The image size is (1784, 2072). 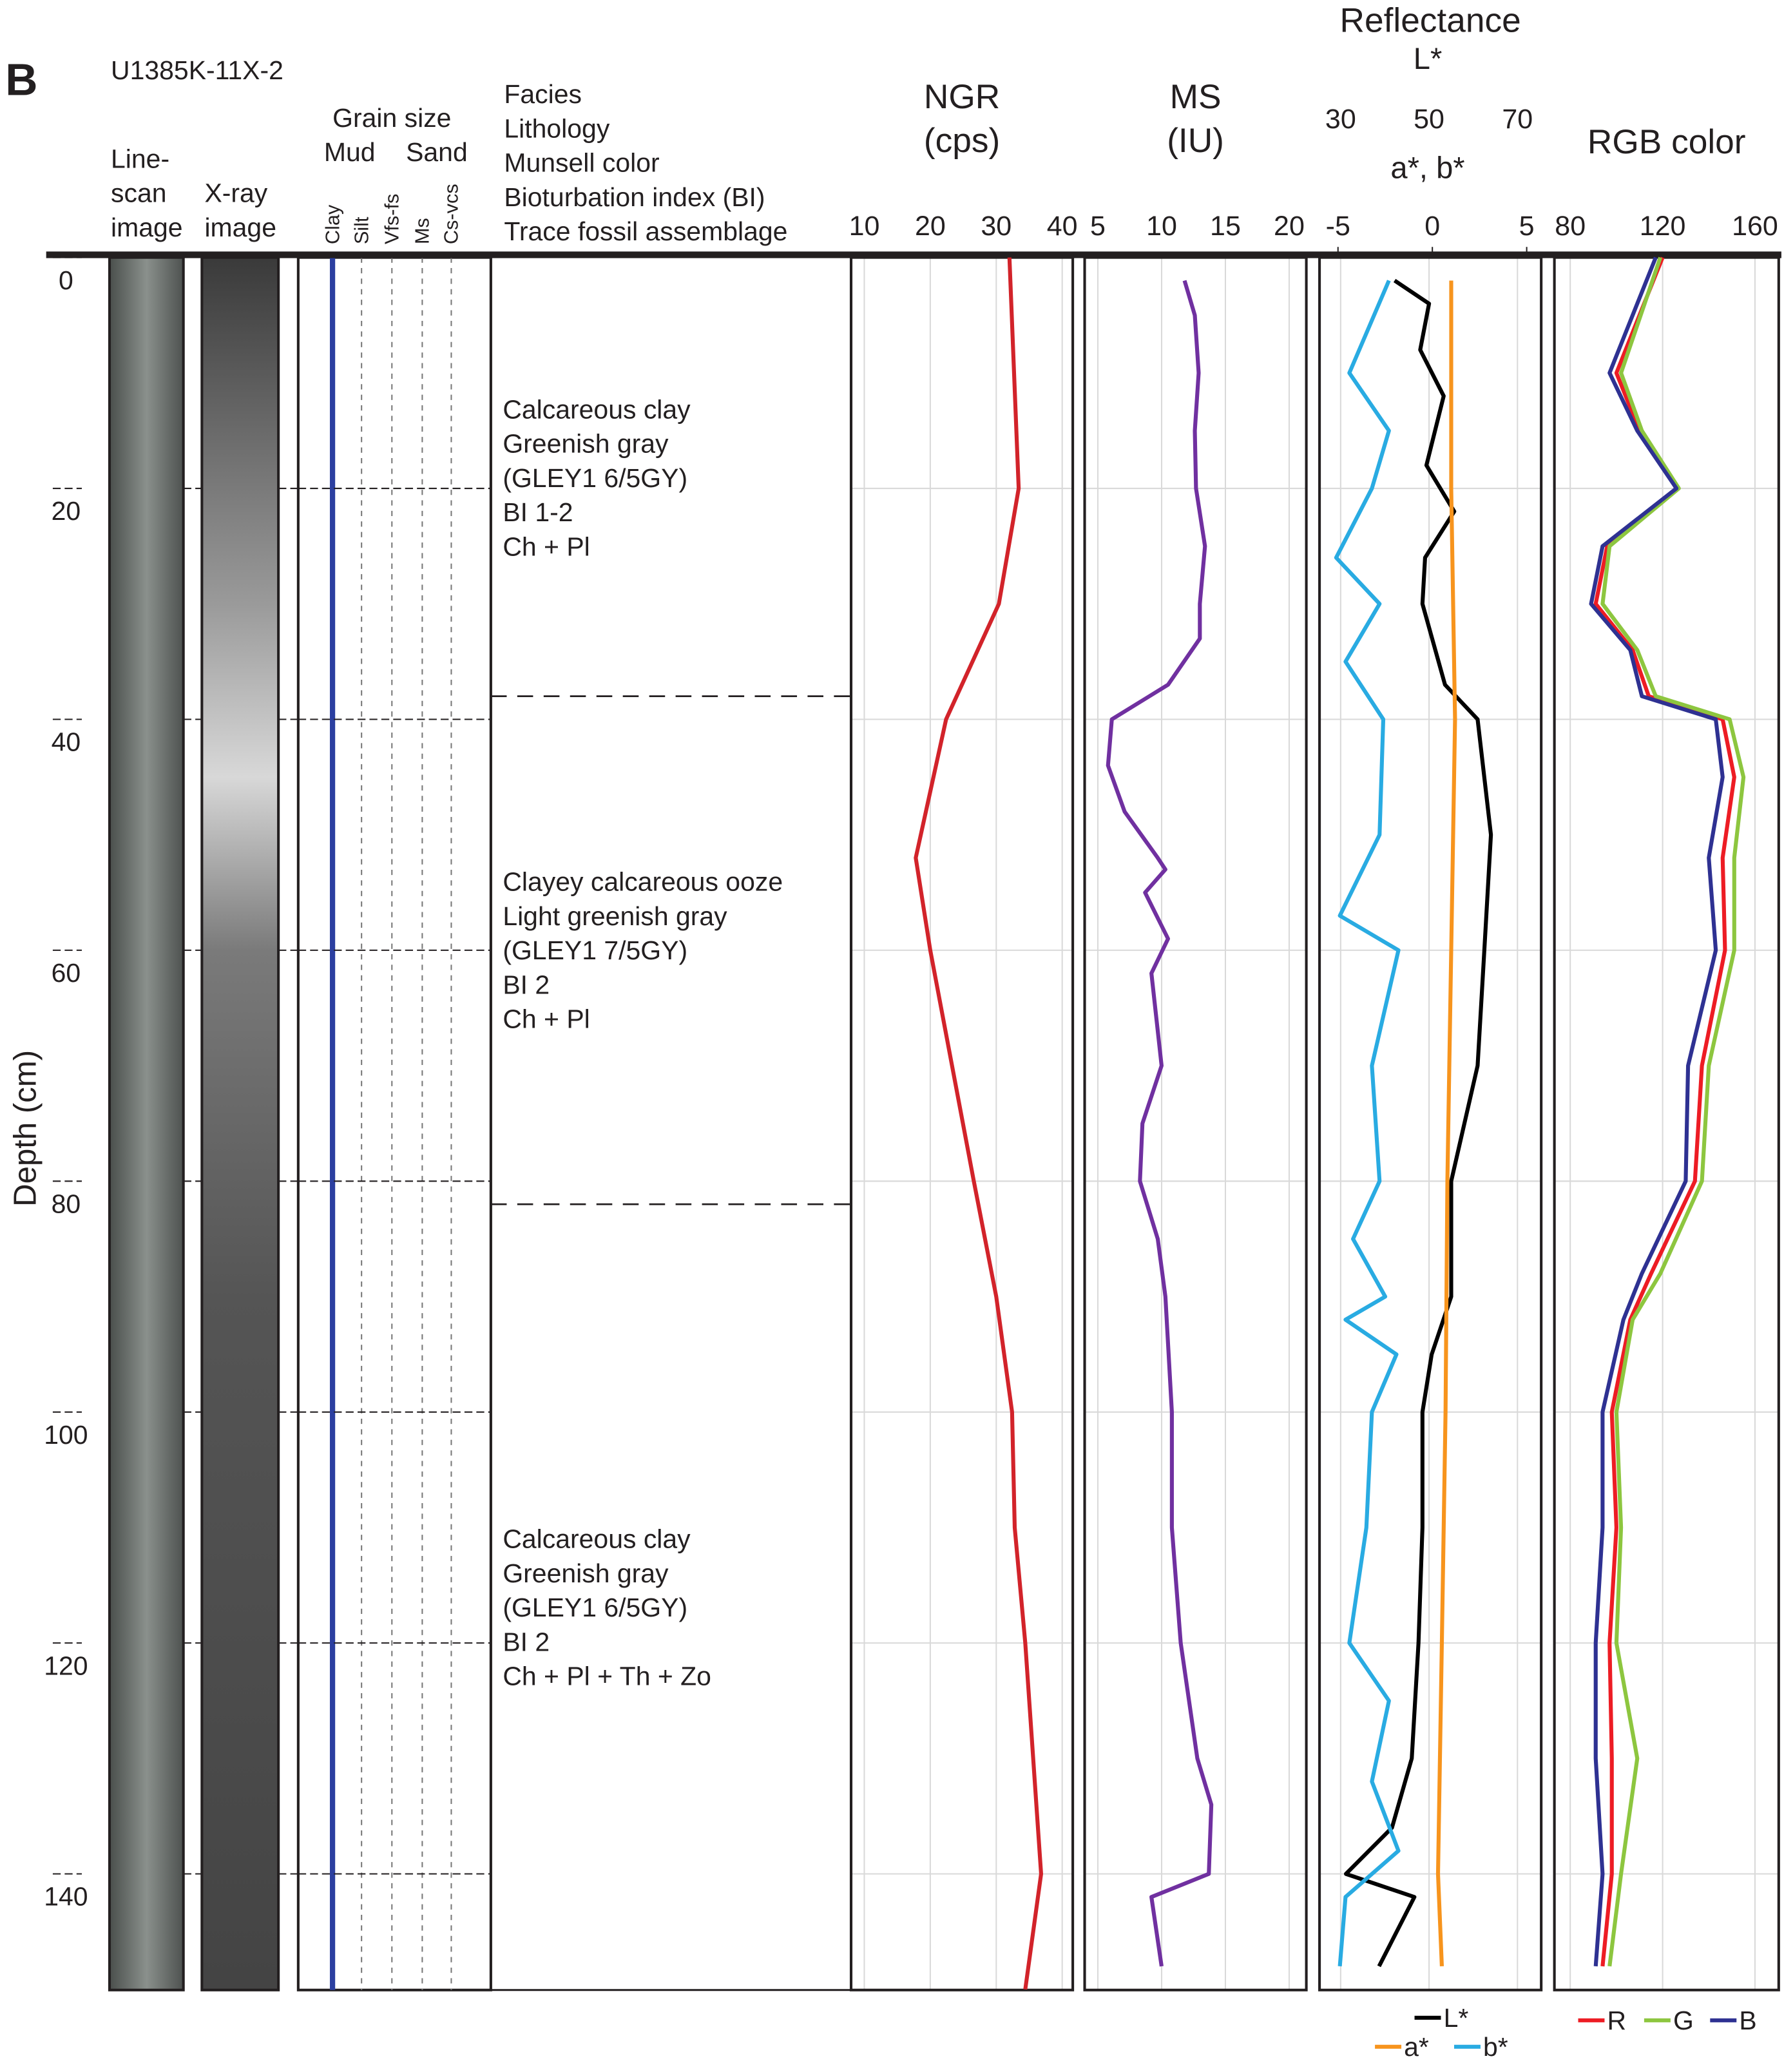 What do you see at coordinates (66, 973) in the screenshot?
I see `depth-tick-label: 60` at bounding box center [66, 973].